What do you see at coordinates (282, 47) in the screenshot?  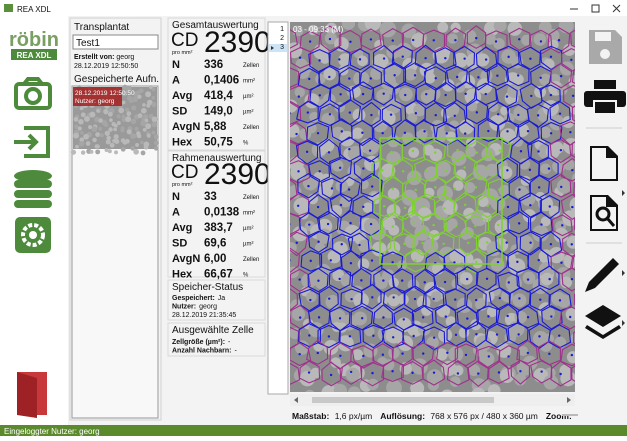 I see `image-list-item: 3` at bounding box center [282, 47].